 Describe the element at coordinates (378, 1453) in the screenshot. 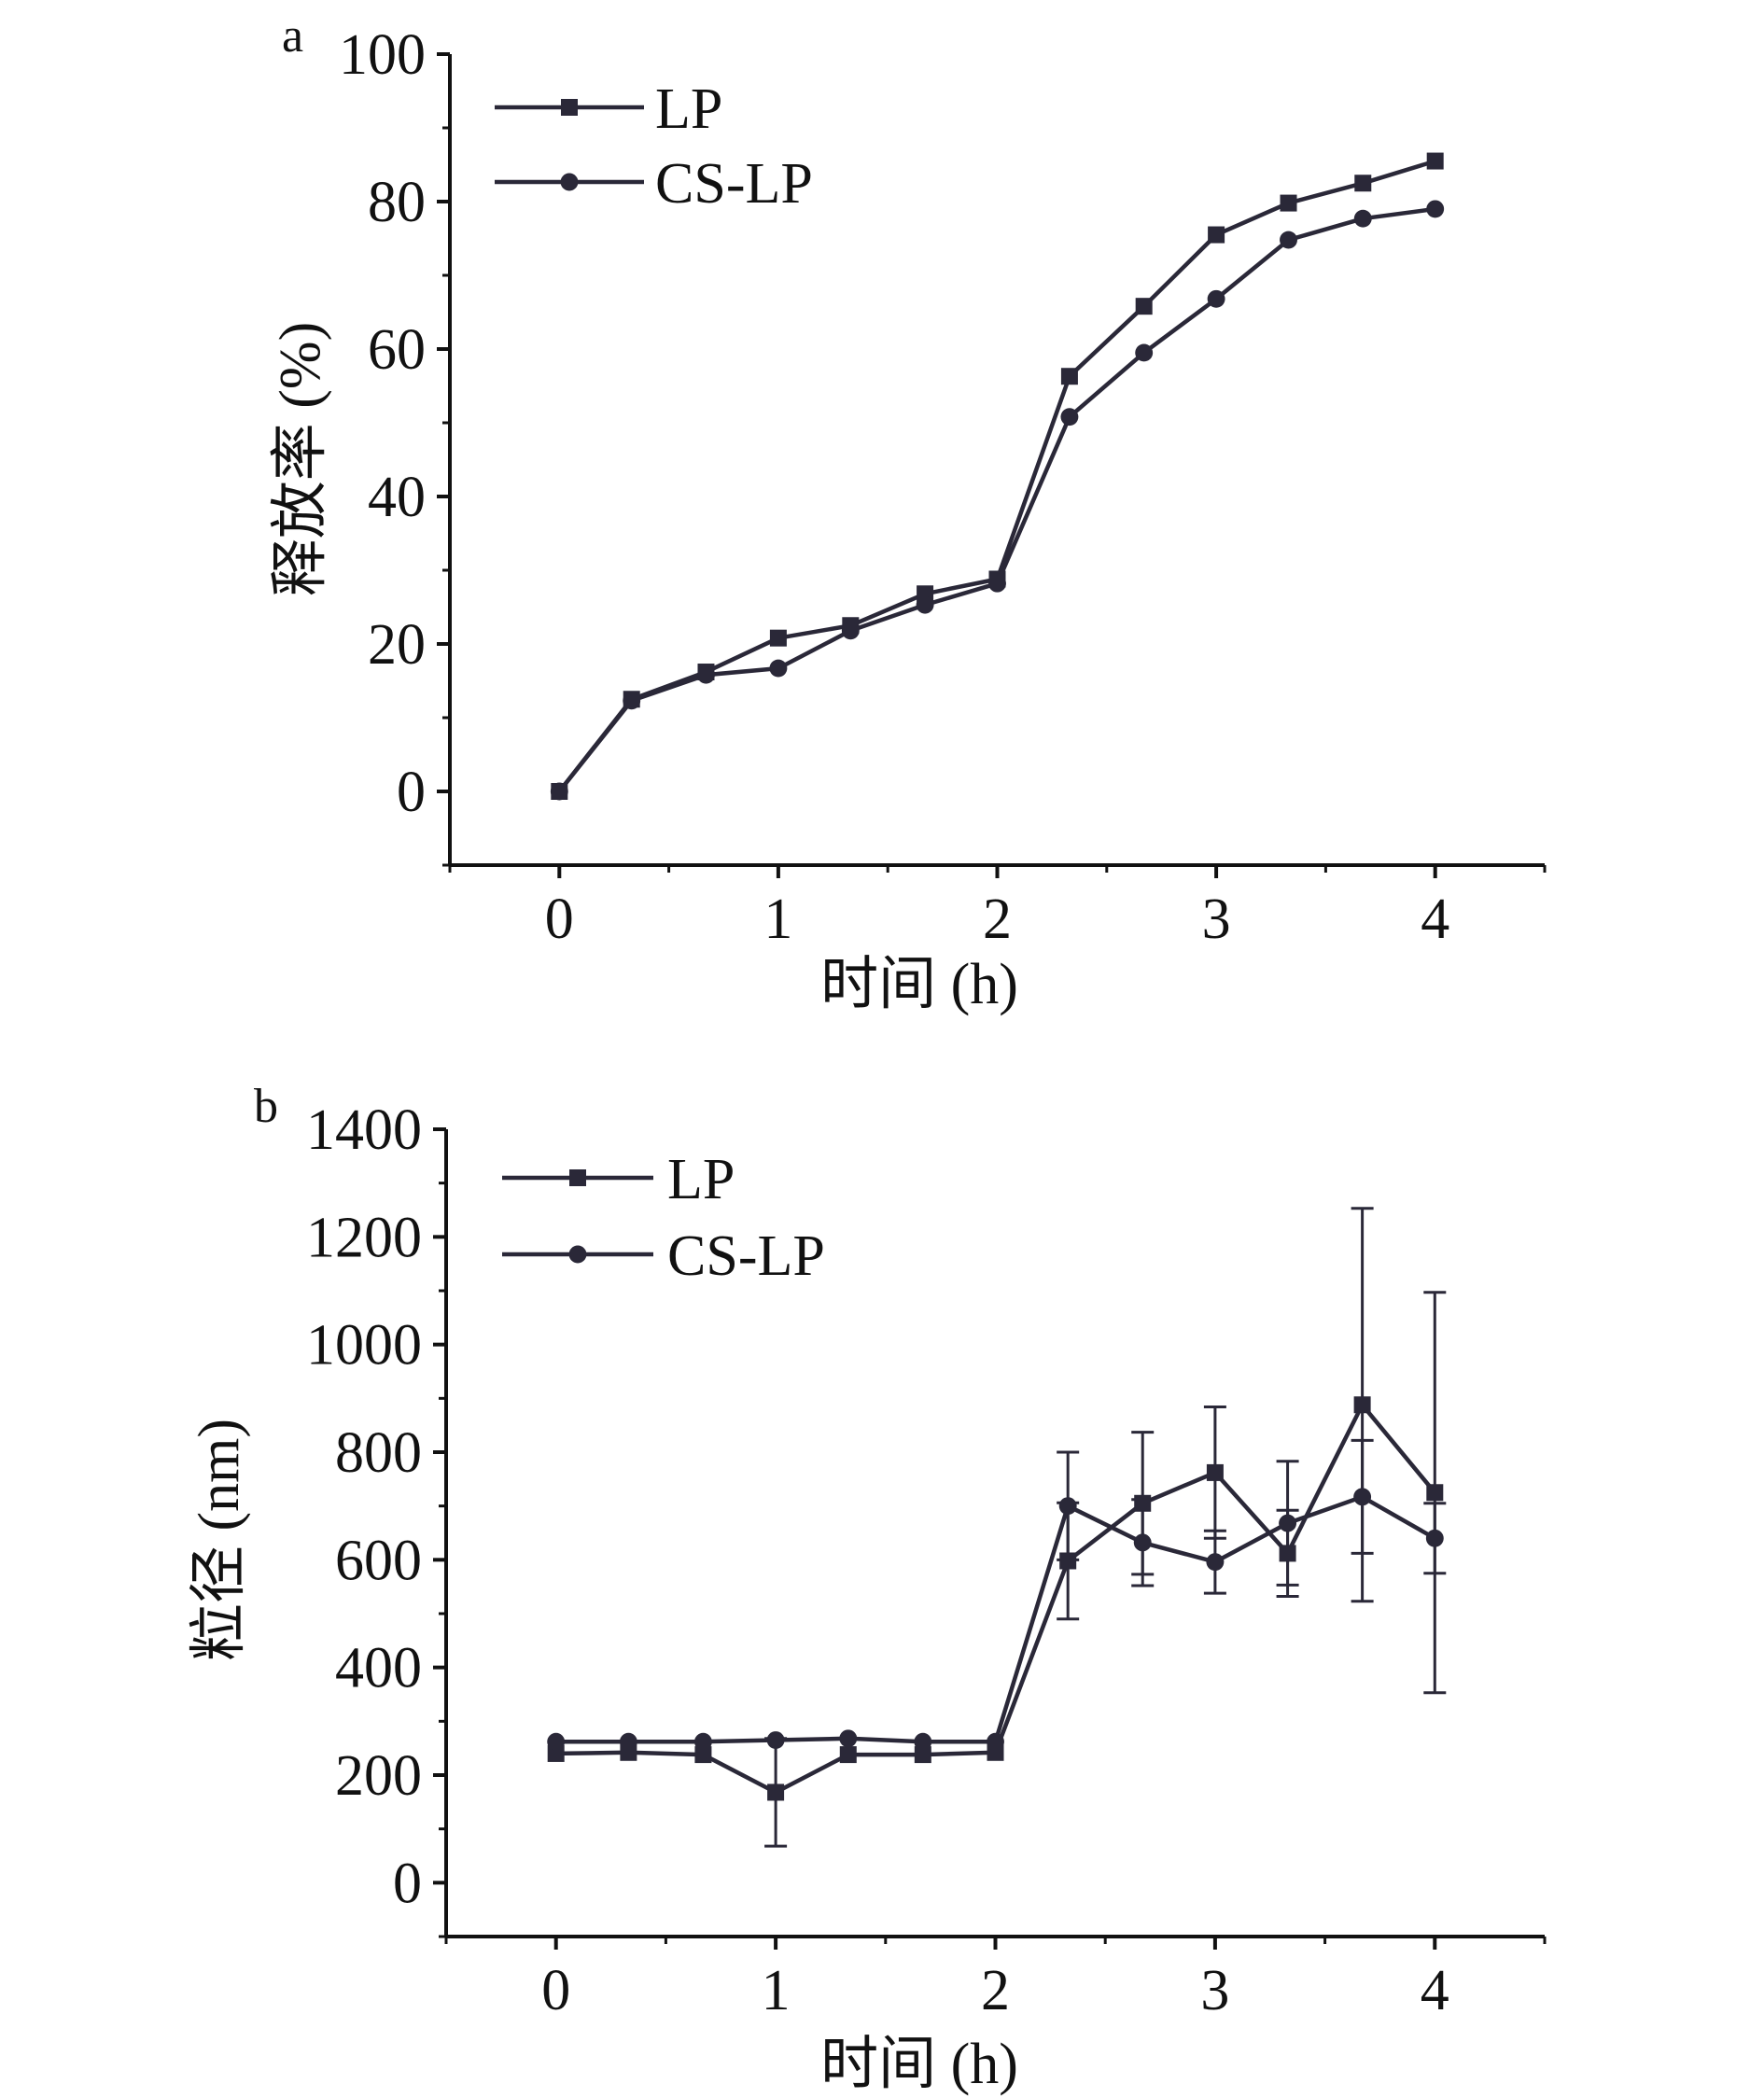

I see `y-tick-label: 800` at that location.